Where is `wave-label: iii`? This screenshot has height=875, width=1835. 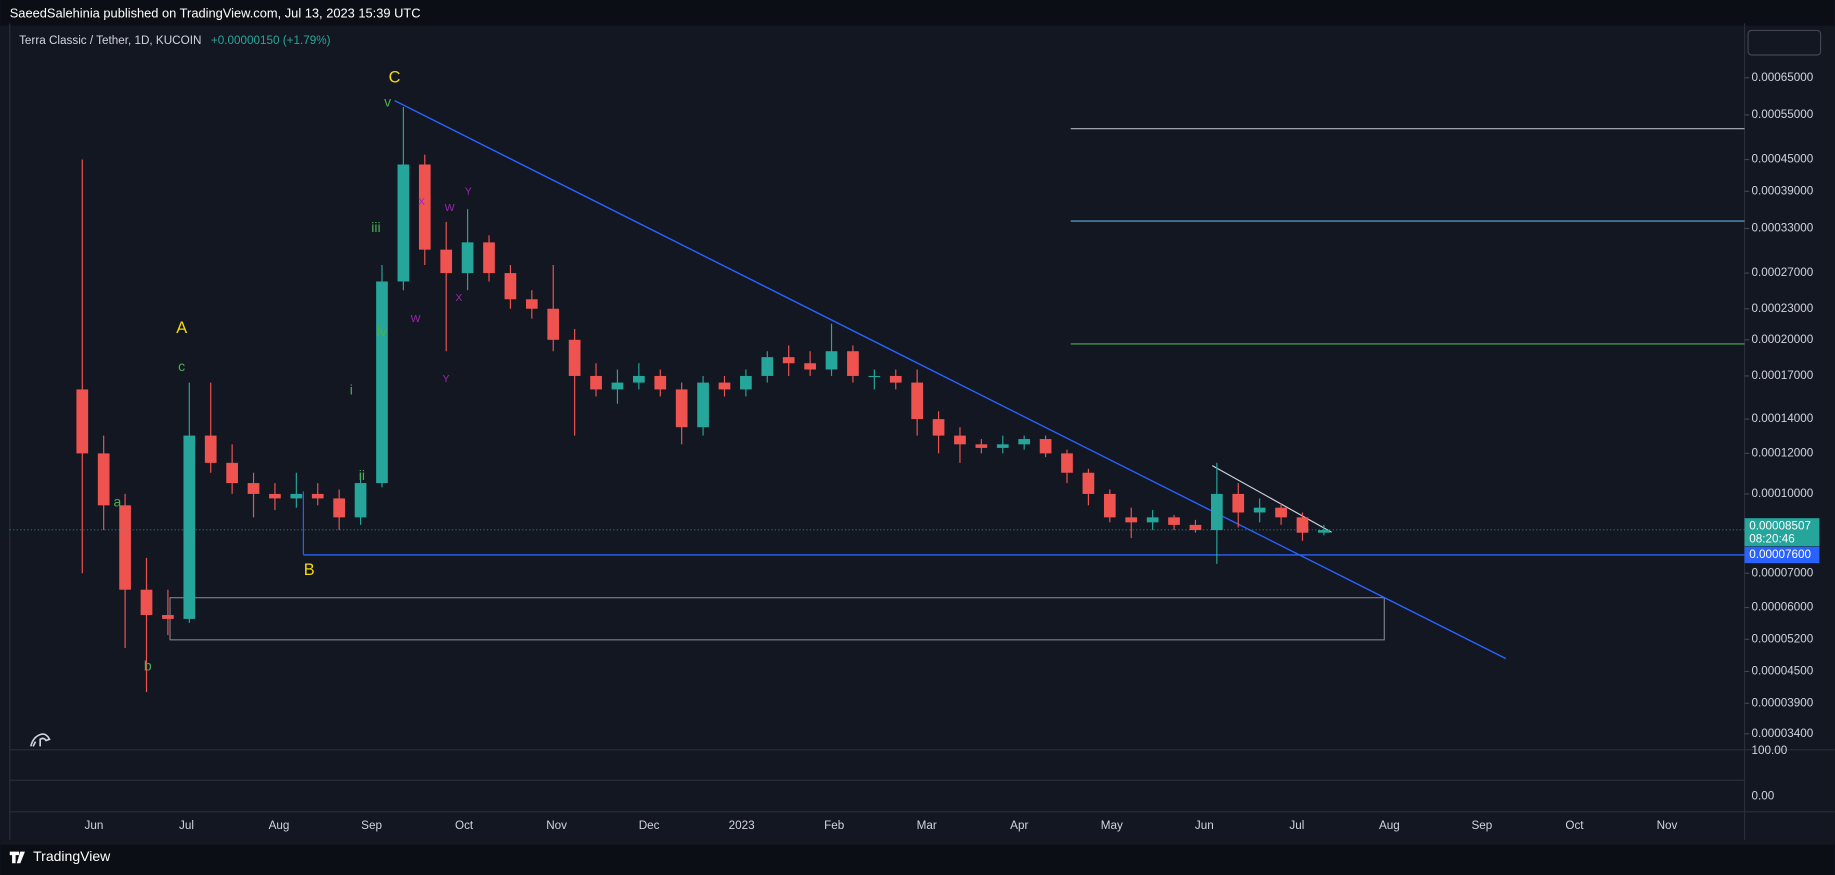
wave-label: iii is located at coordinates (375, 227).